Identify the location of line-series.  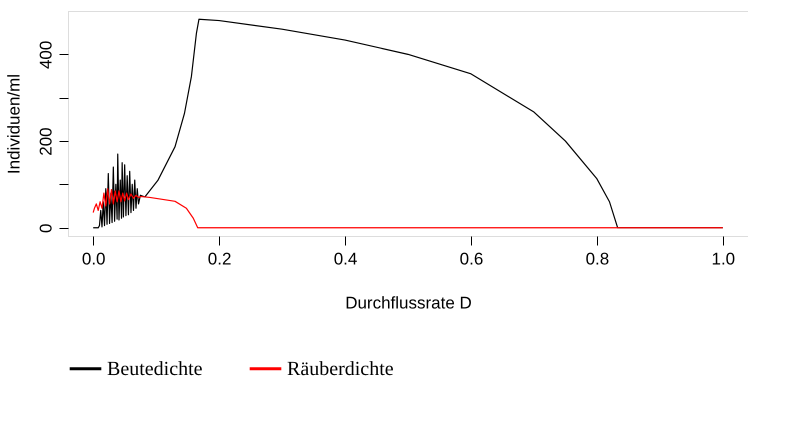
(408, 208).